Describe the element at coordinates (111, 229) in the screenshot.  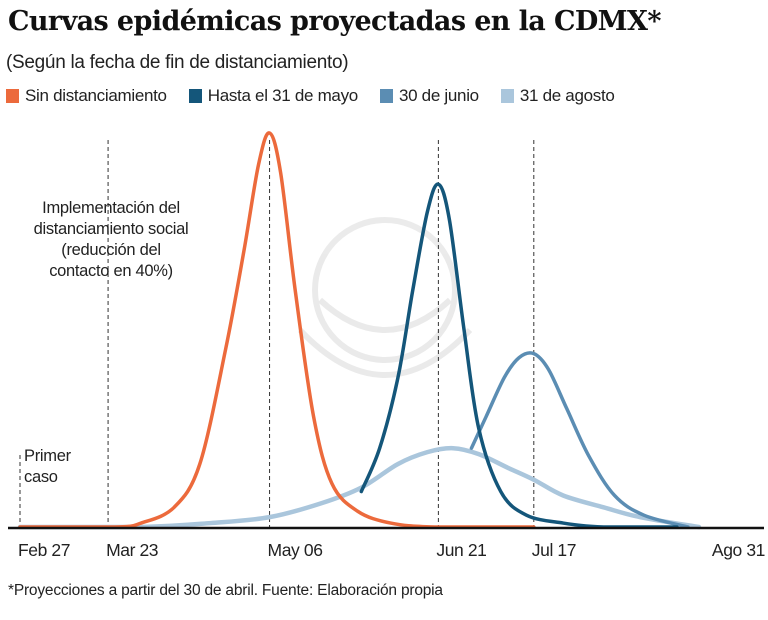
I see `annotation-line: distanciamiento social` at that location.